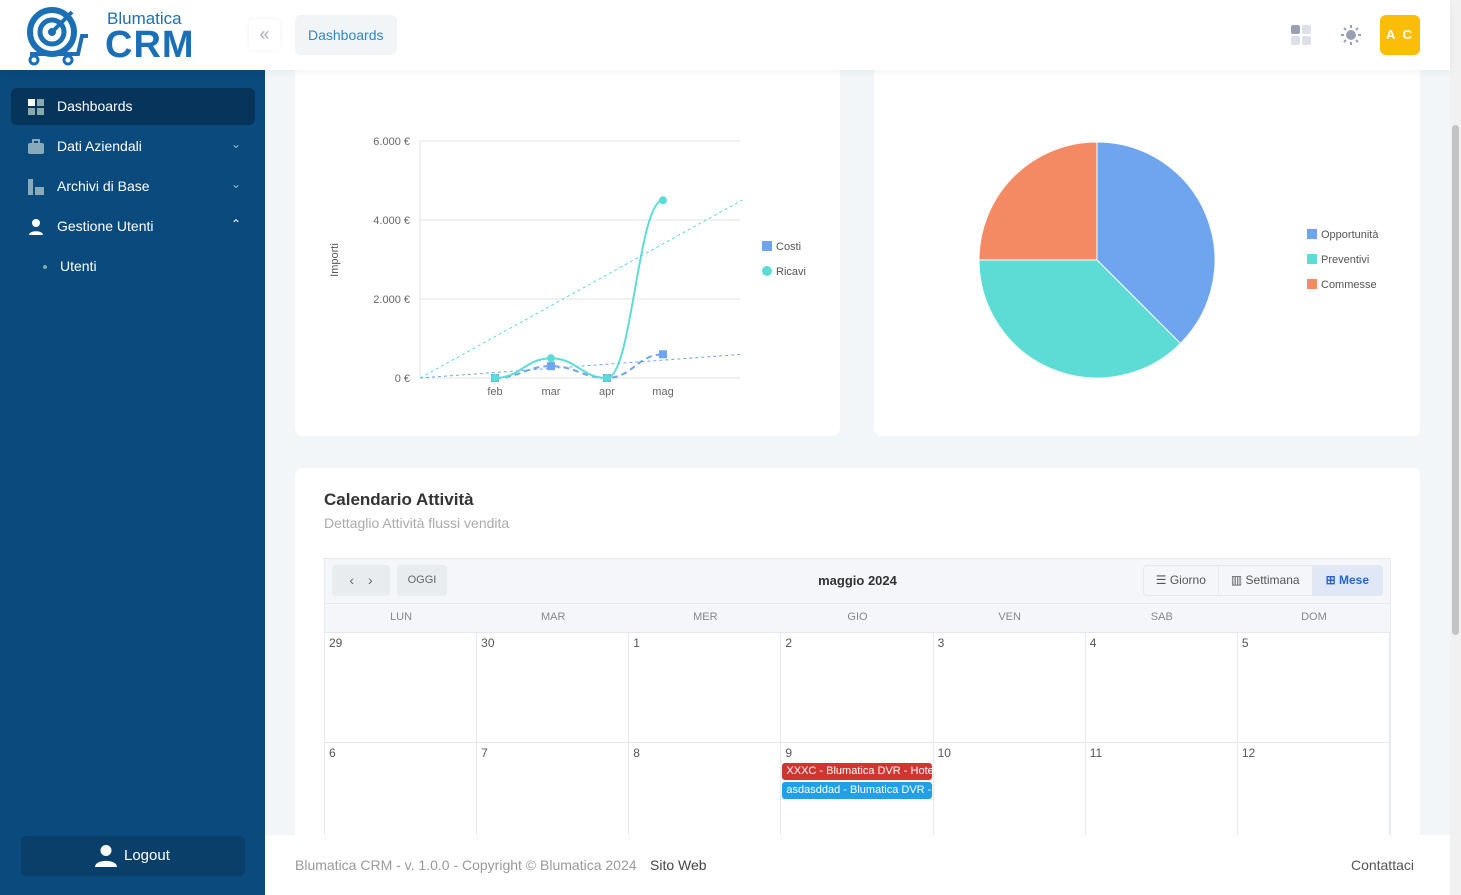 This screenshot has height=895, width=1461. Describe the element at coordinates (488, 643) in the screenshot. I see `day-number: 30` at that location.